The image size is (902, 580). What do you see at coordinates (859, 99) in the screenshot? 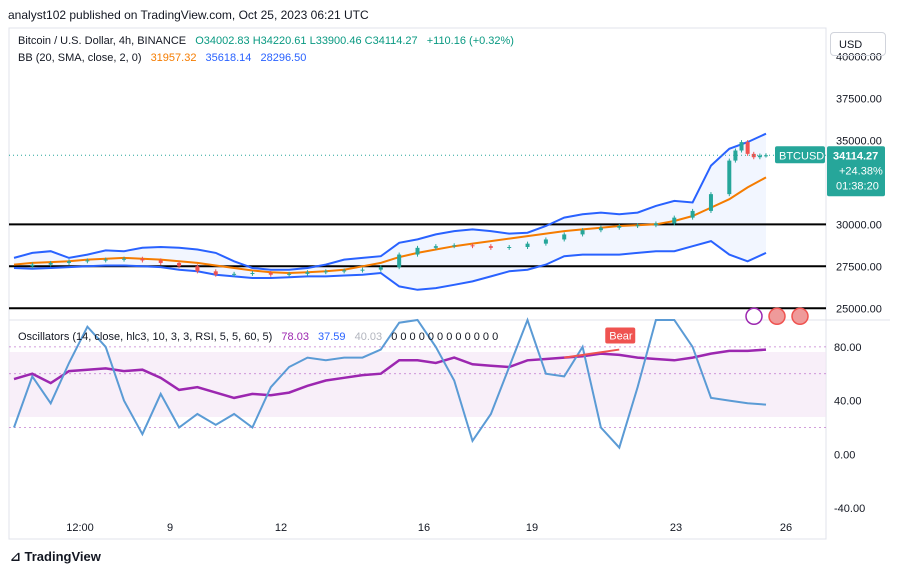
I see `price-tick-label: 37500.00` at bounding box center [859, 99].